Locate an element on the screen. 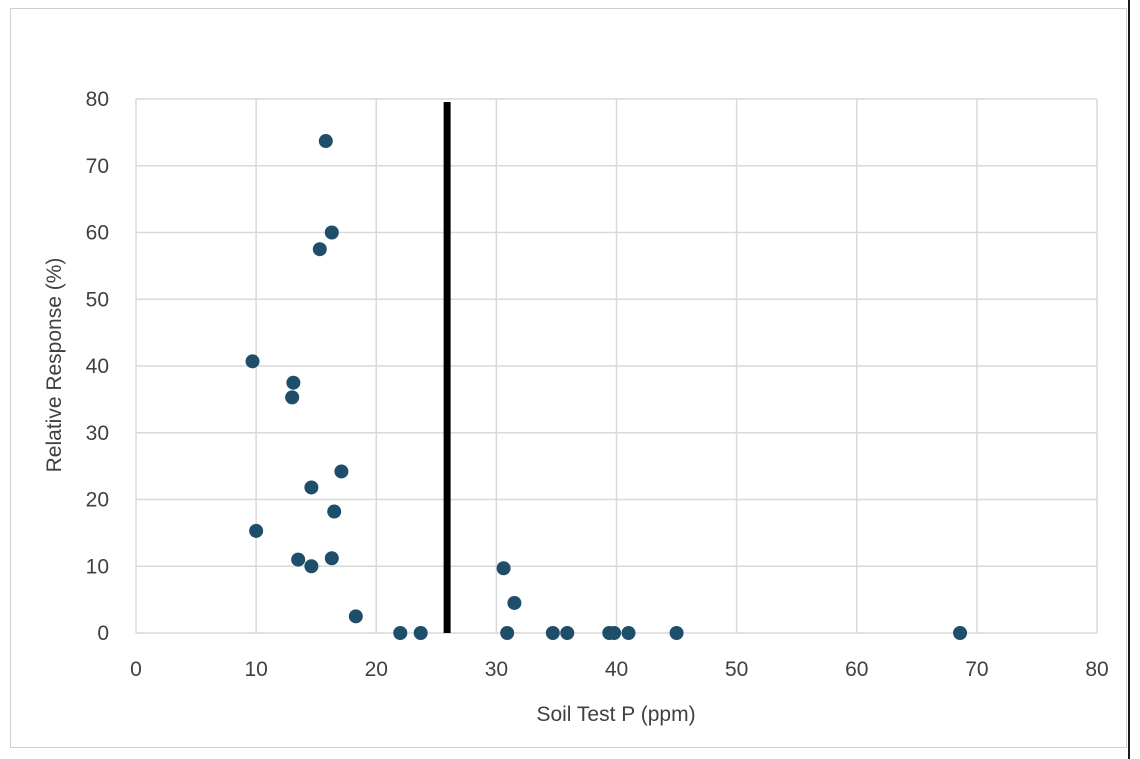 The height and width of the screenshot is (759, 1140). x-axis-ticks: 0 10 20 30 40 50 60 70 80 is located at coordinates (619, 669).